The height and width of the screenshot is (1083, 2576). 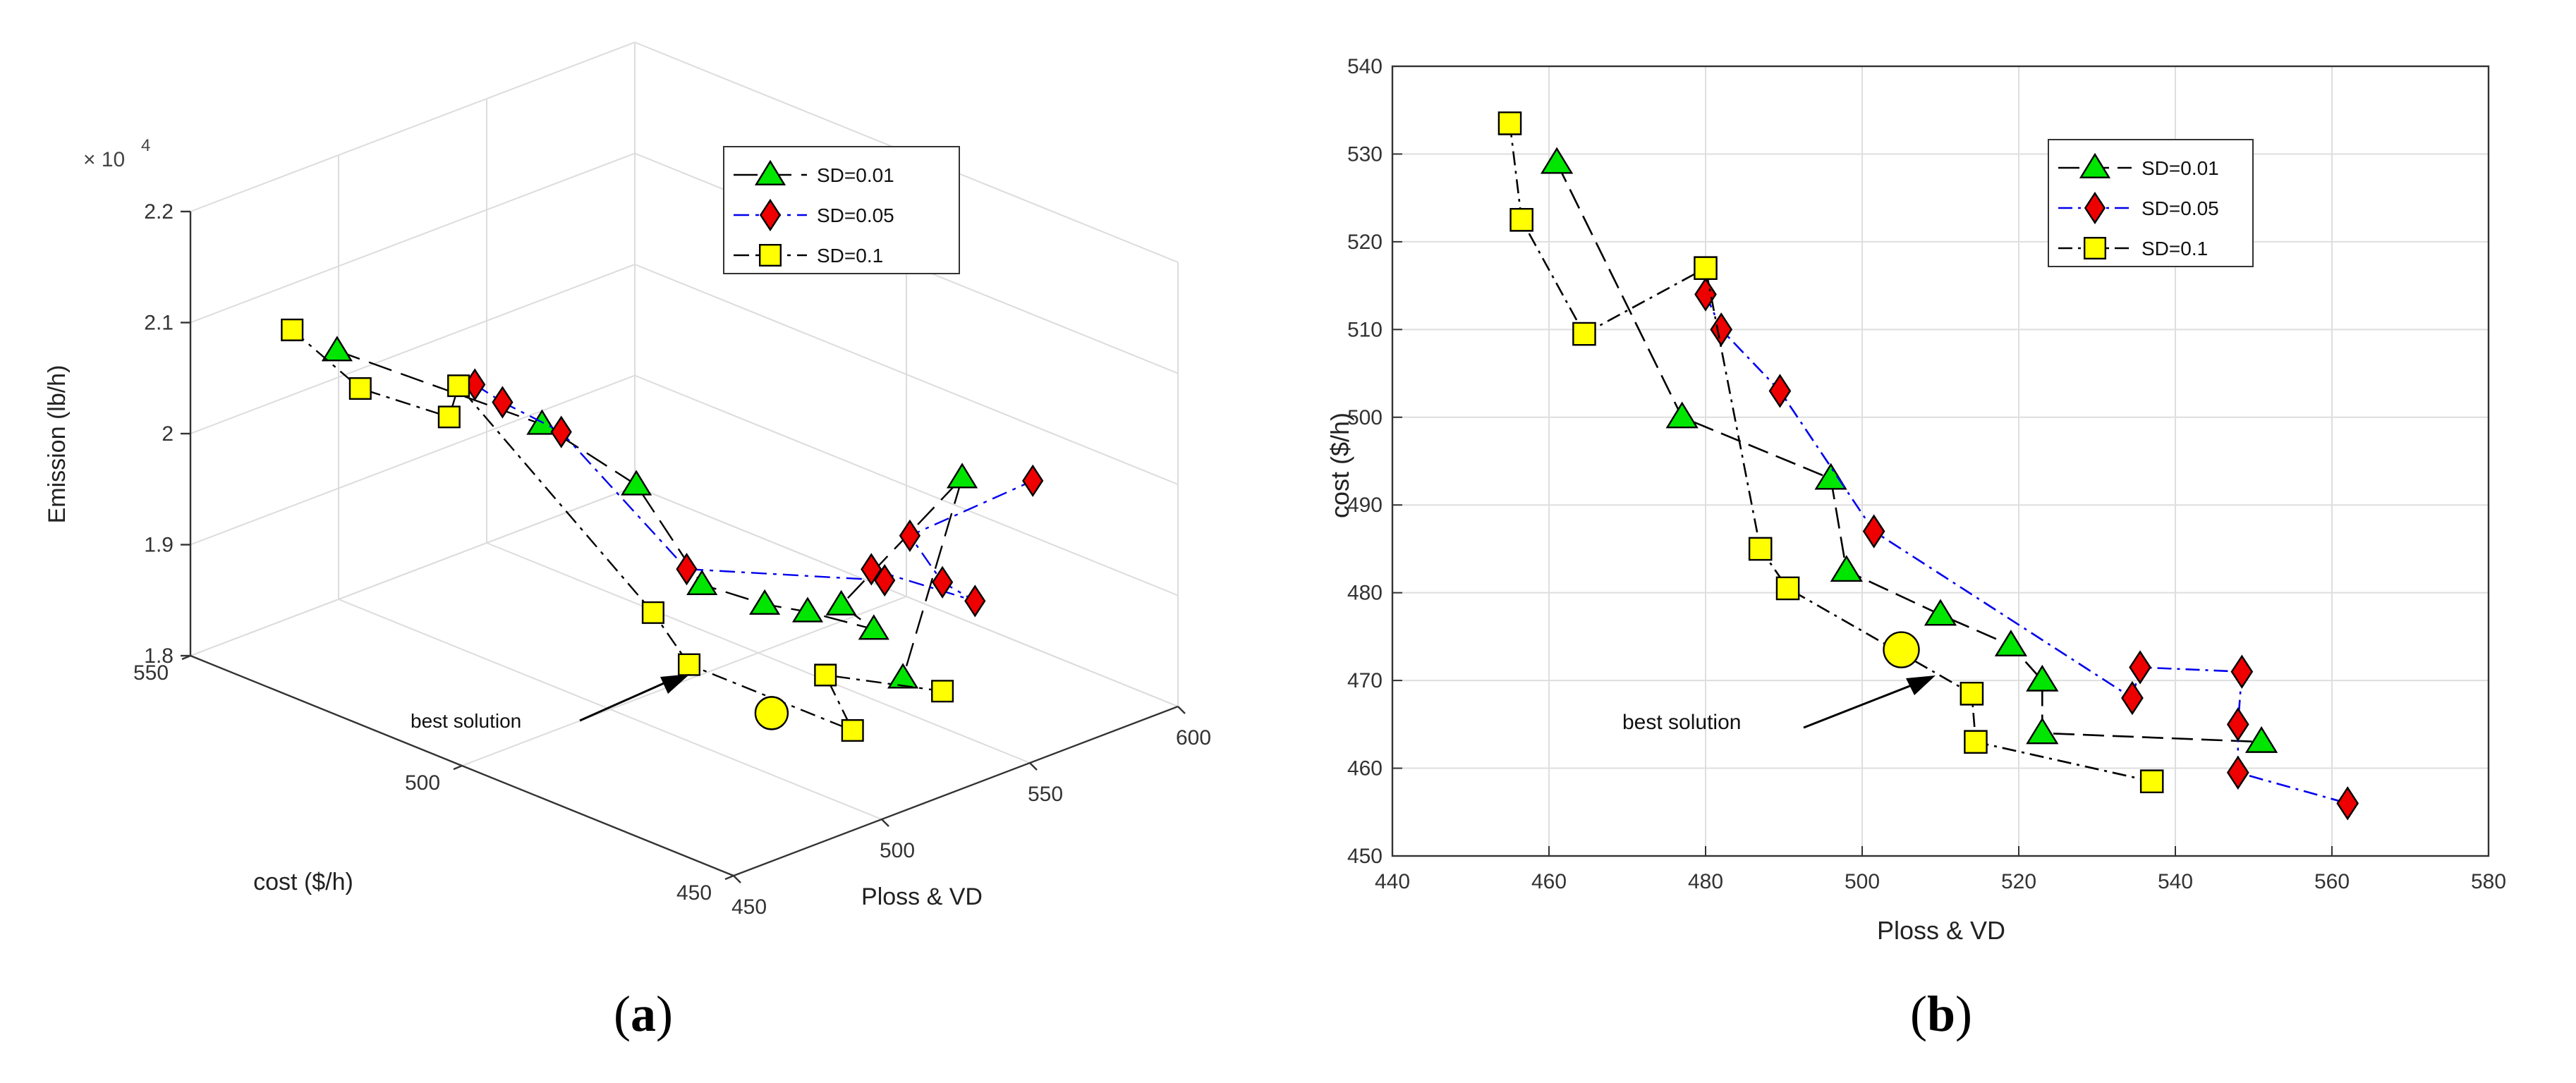 What do you see at coordinates (1921, 685) in the screenshot?
I see `chart-b-annotation-arrowhead` at bounding box center [1921, 685].